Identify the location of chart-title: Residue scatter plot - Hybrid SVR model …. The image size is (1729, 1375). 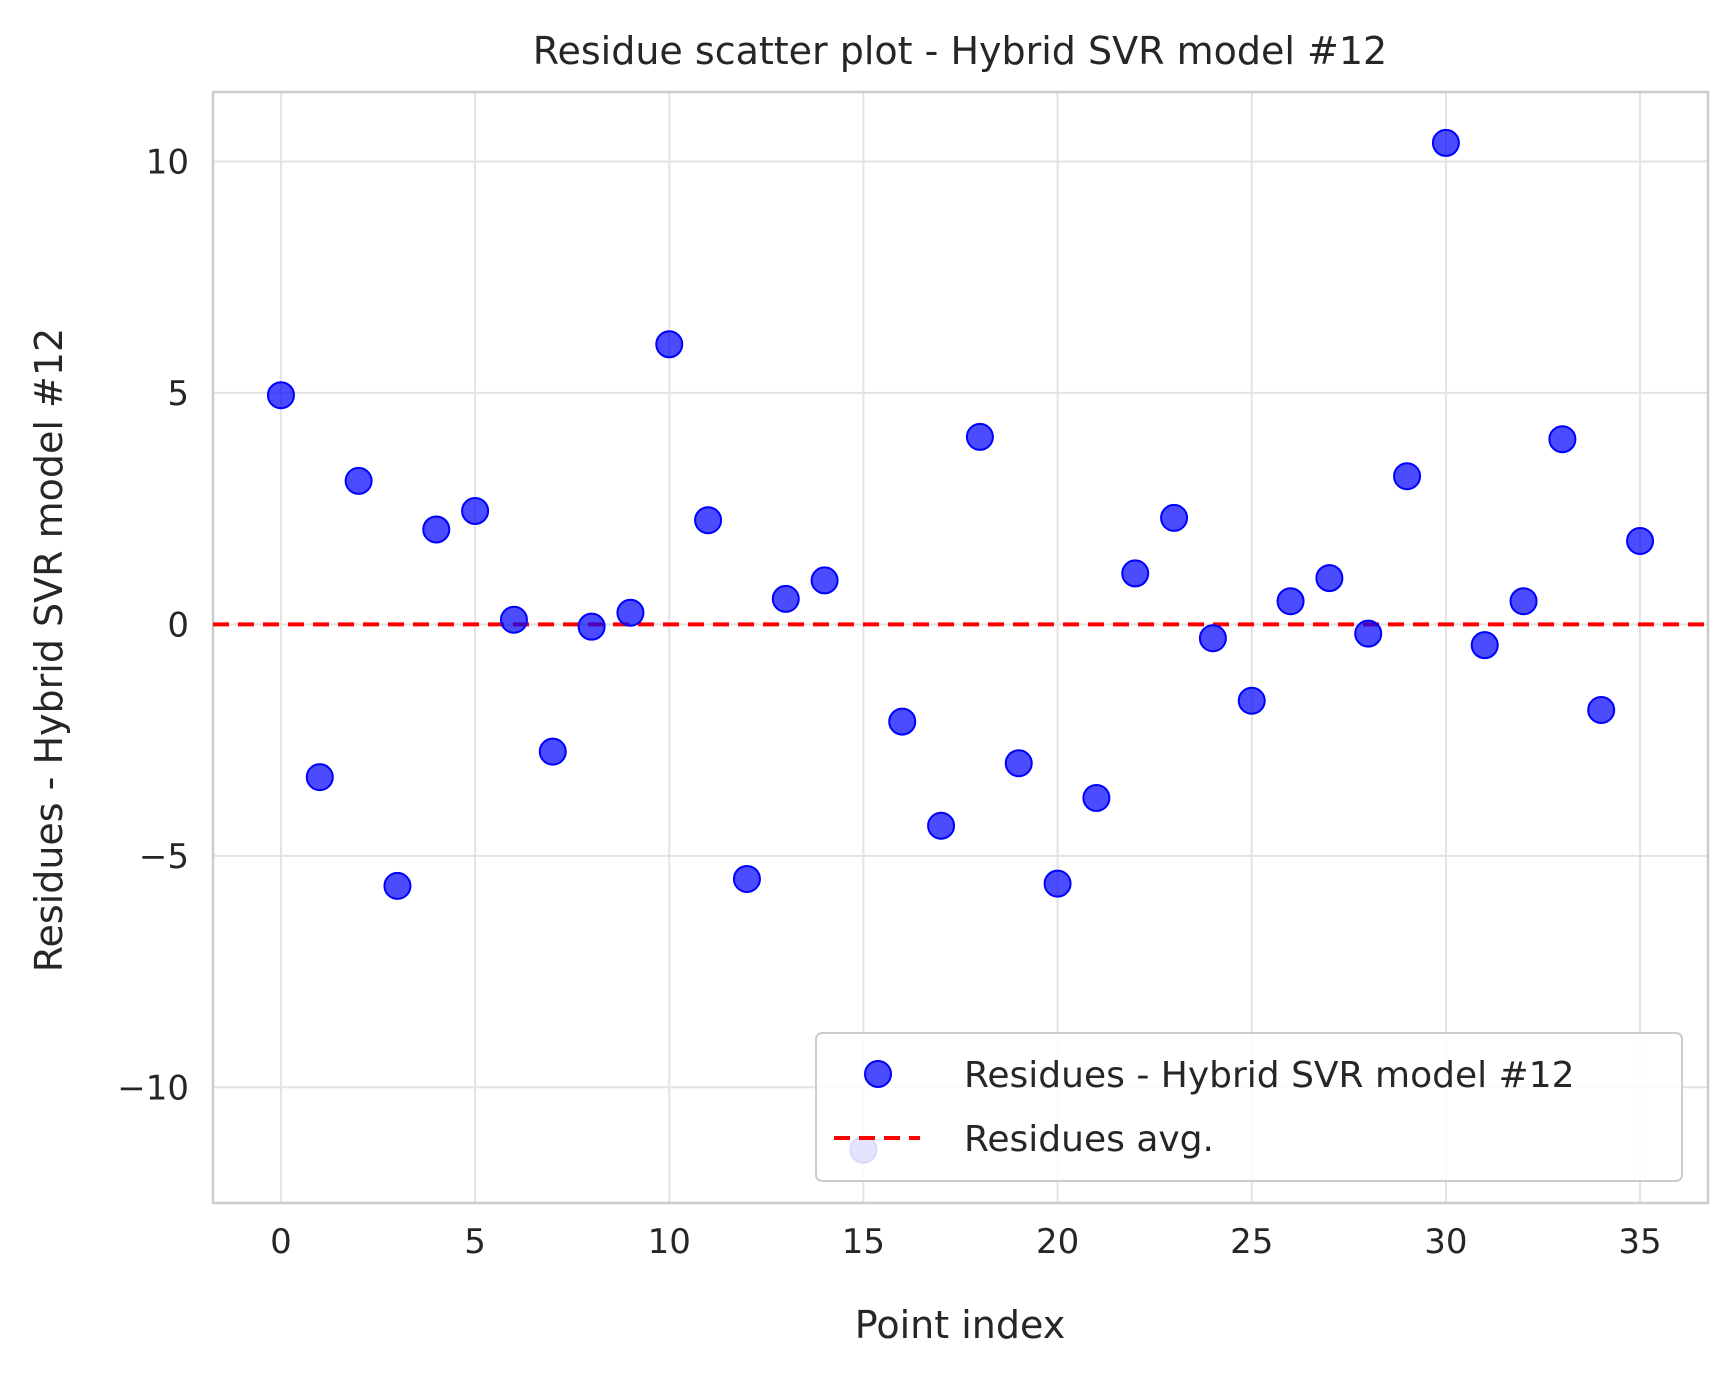
(960, 51).